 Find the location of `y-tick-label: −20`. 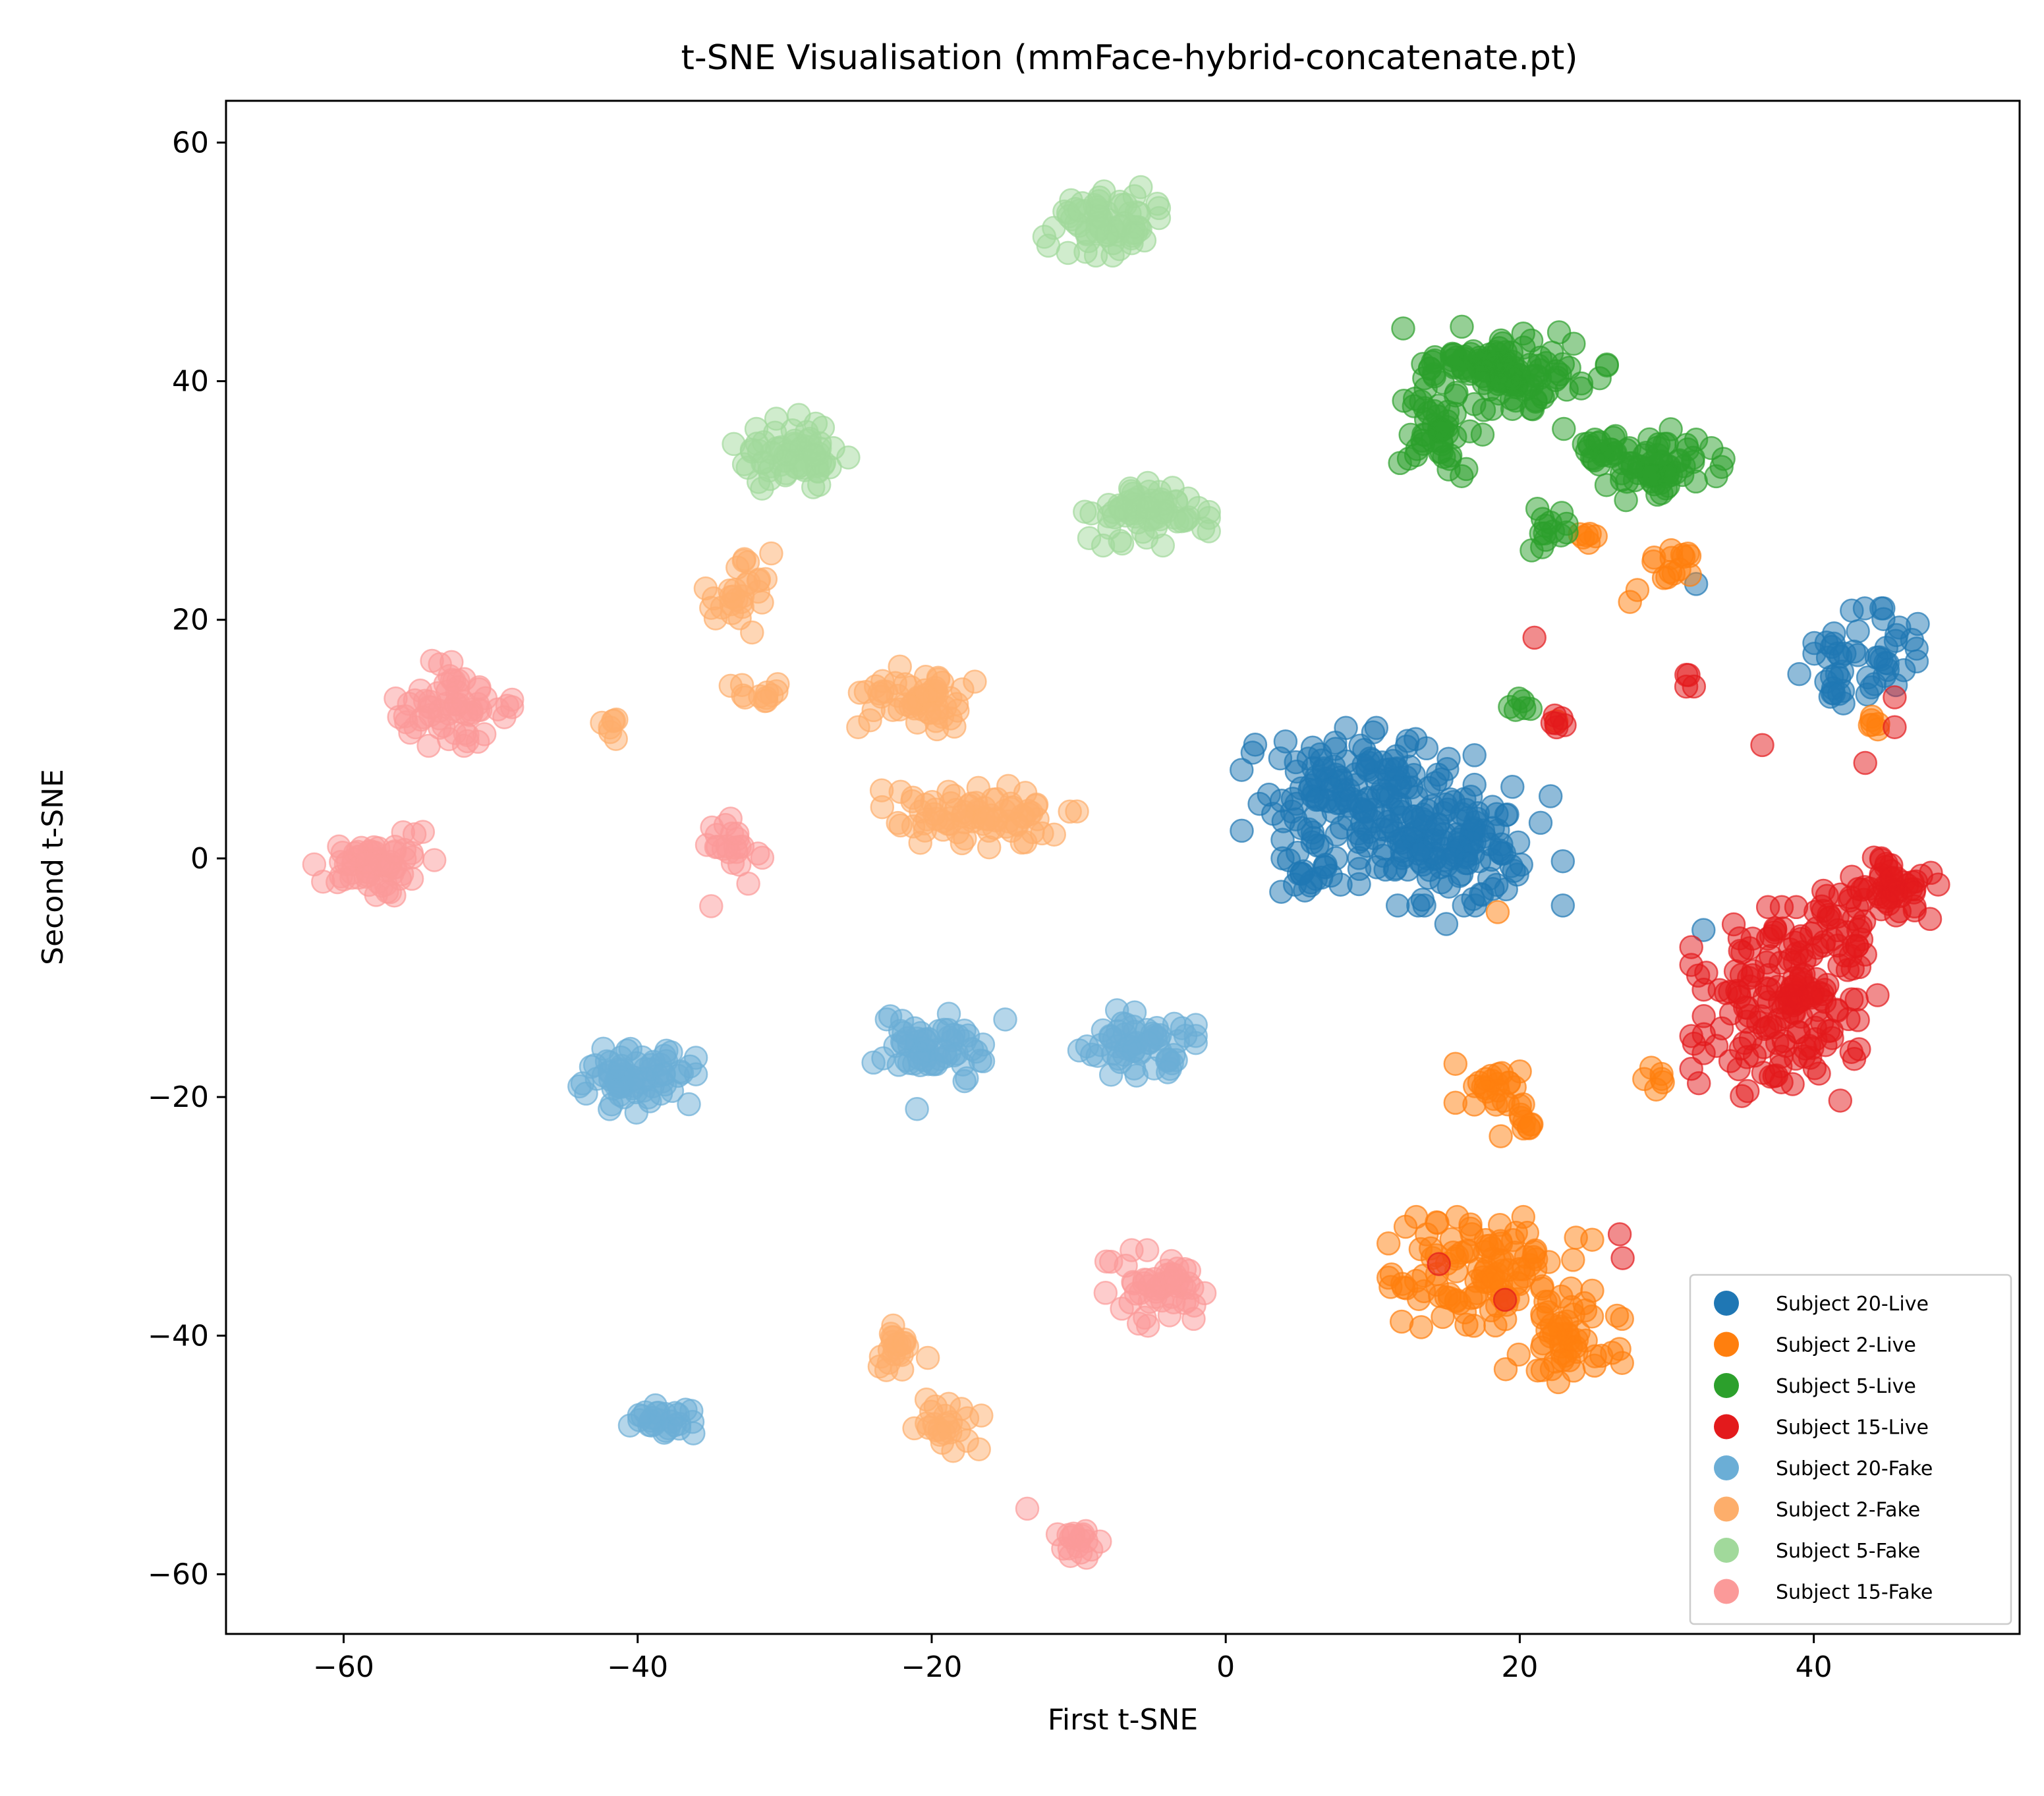

y-tick-label: −20 is located at coordinates (178, 1097).